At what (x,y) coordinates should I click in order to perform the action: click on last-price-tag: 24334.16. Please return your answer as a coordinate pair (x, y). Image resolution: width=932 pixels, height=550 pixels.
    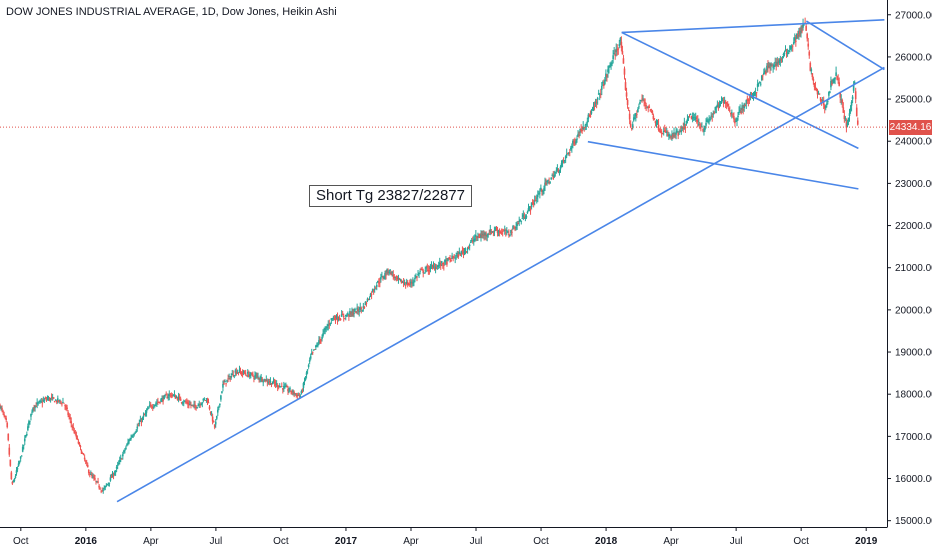
    Looking at the image, I should click on (910, 127).